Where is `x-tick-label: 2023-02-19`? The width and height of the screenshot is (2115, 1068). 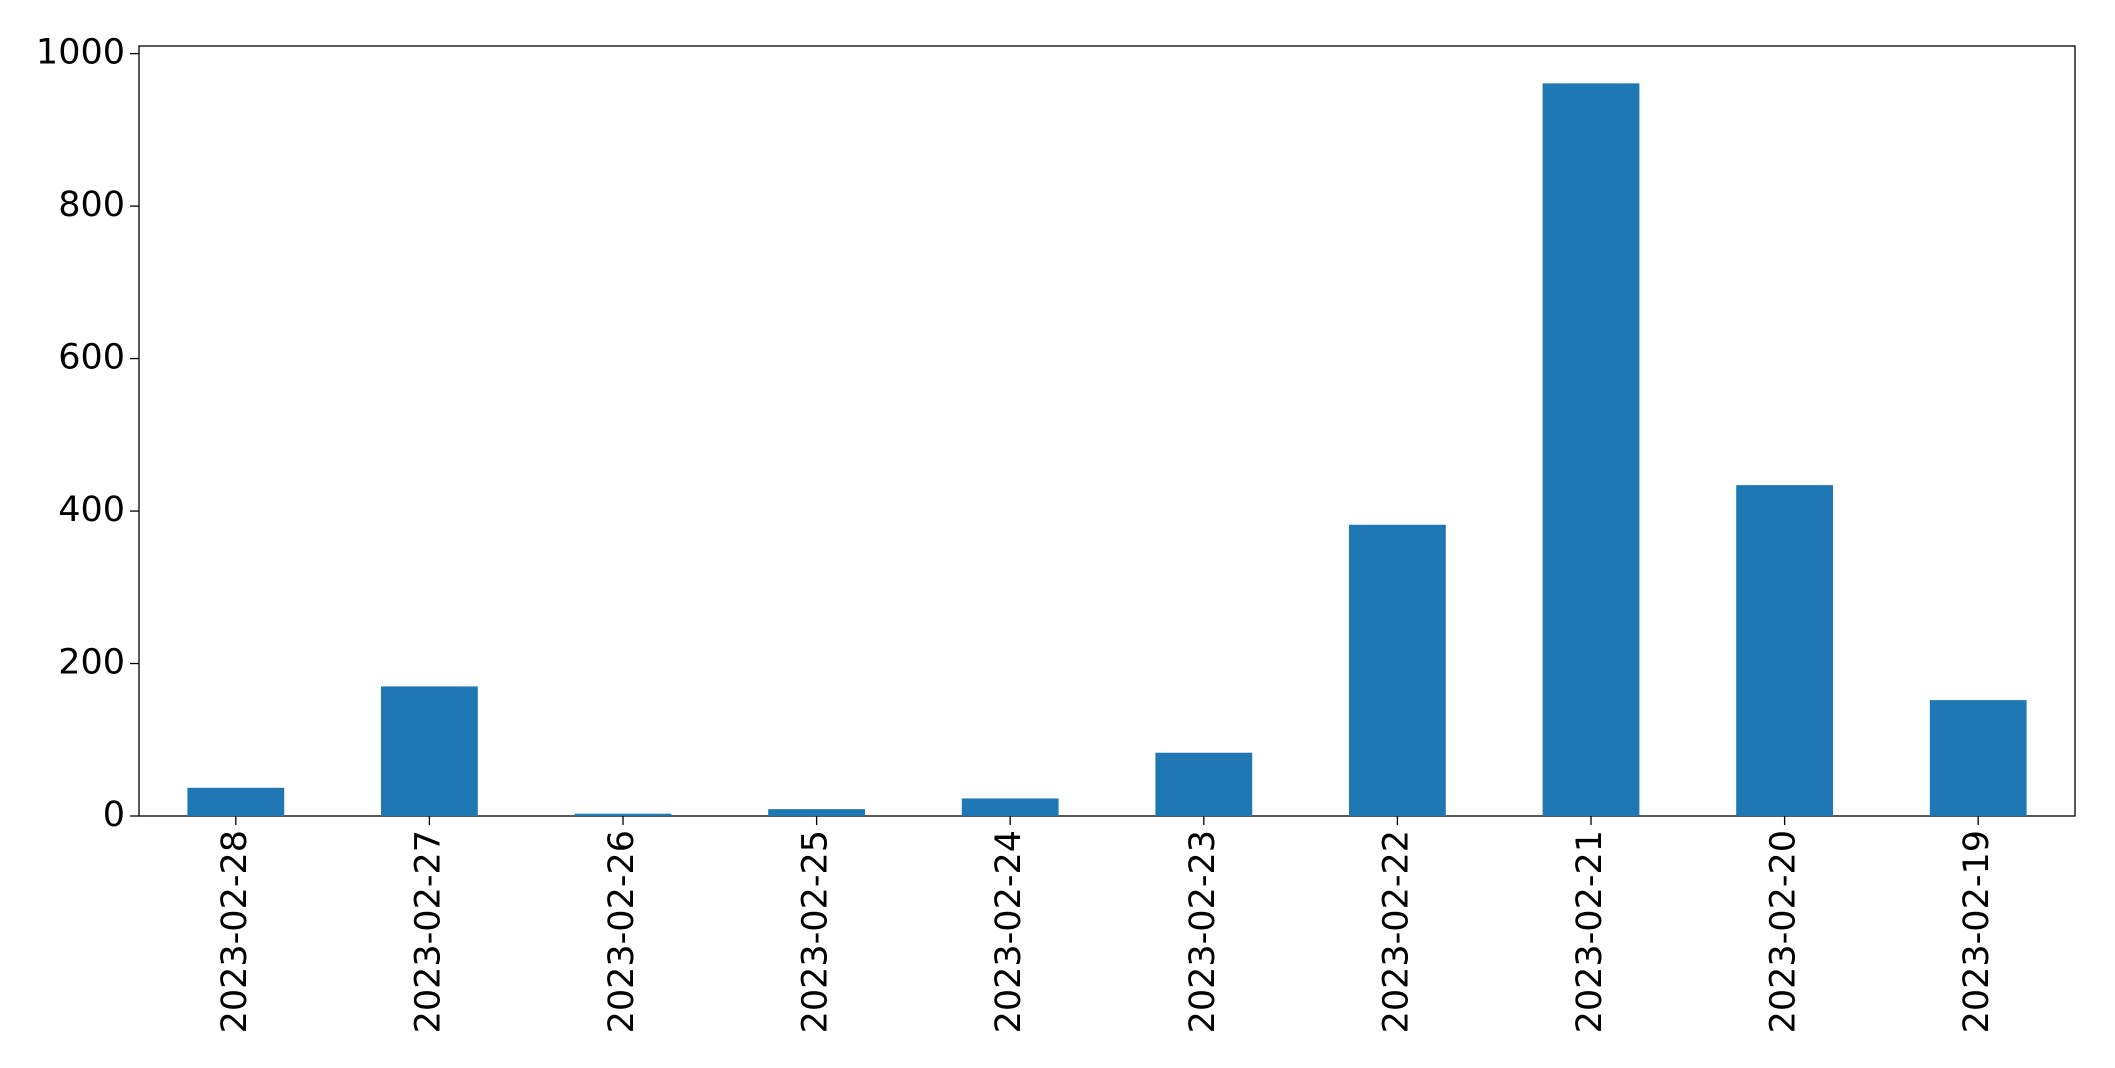 x-tick-label: 2023-02-19 is located at coordinates (1977, 931).